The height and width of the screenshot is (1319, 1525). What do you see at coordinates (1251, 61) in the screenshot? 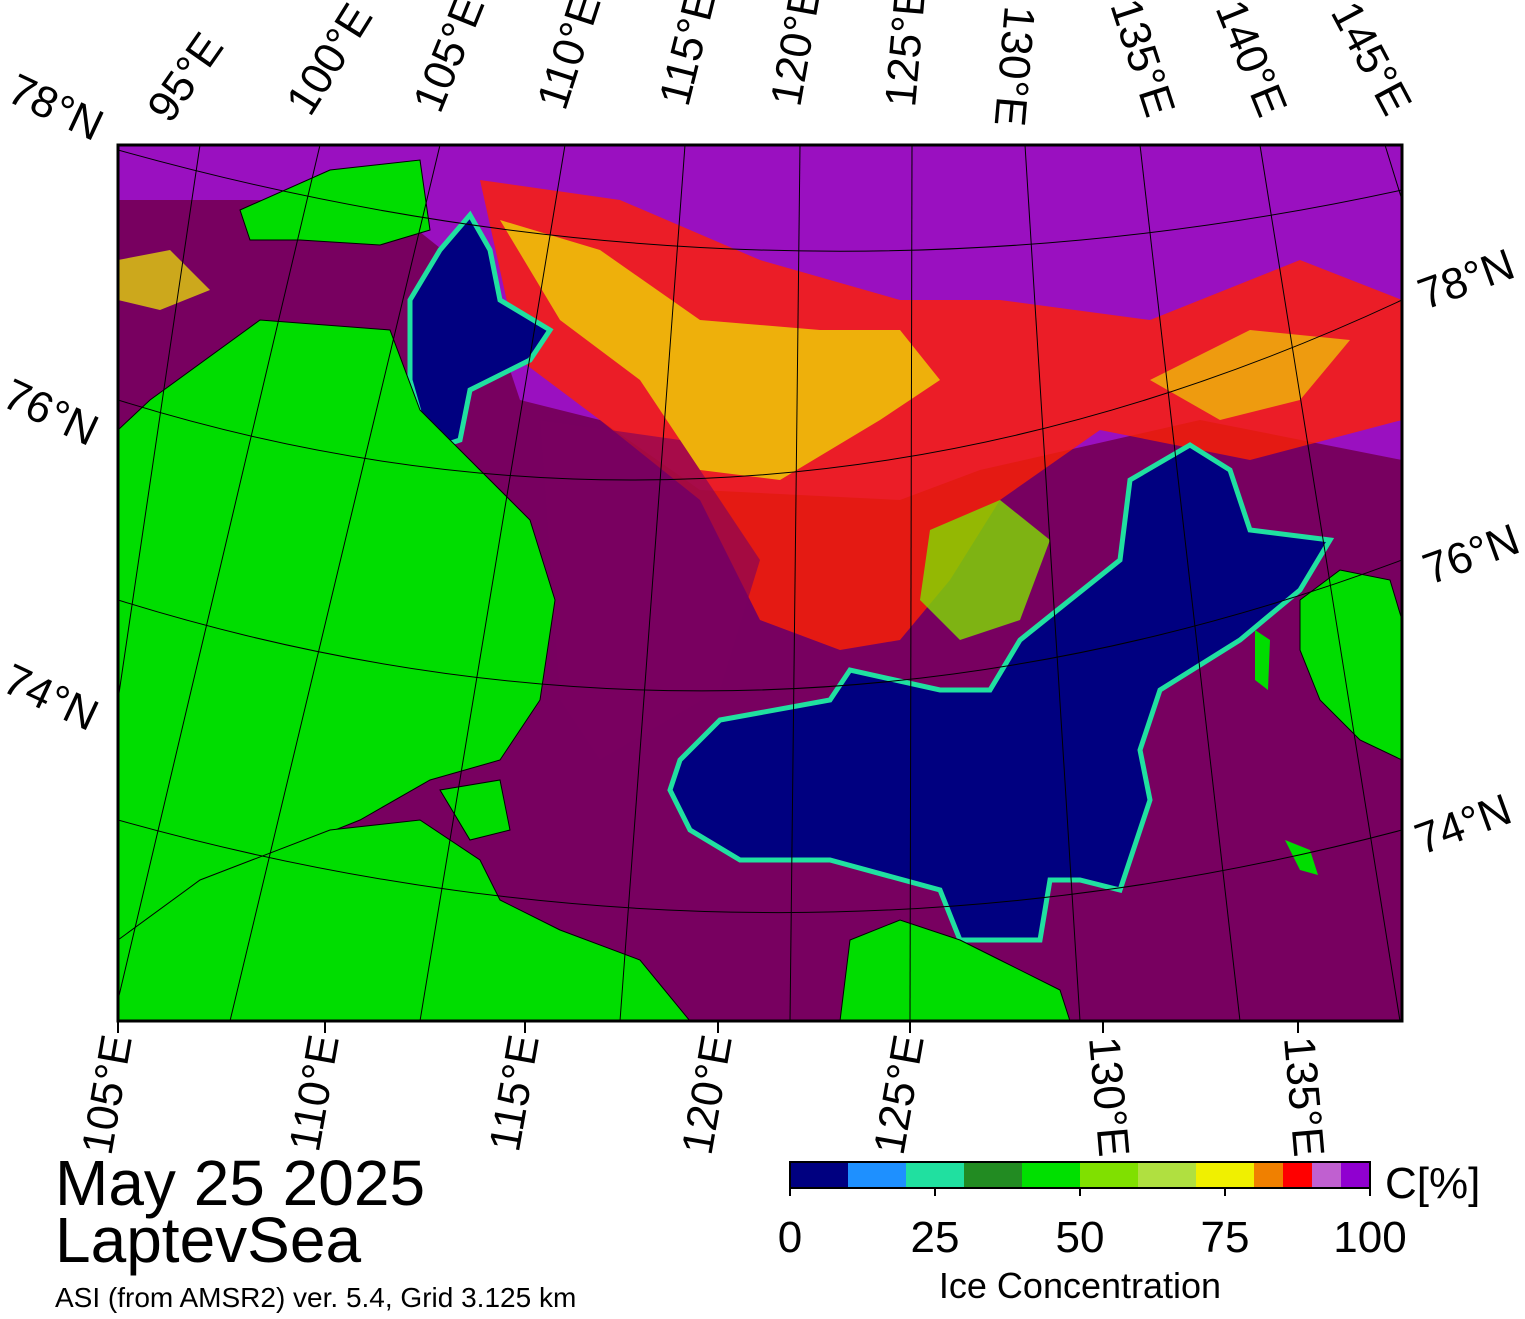
I see `lon-label: 140°E` at bounding box center [1251, 61].